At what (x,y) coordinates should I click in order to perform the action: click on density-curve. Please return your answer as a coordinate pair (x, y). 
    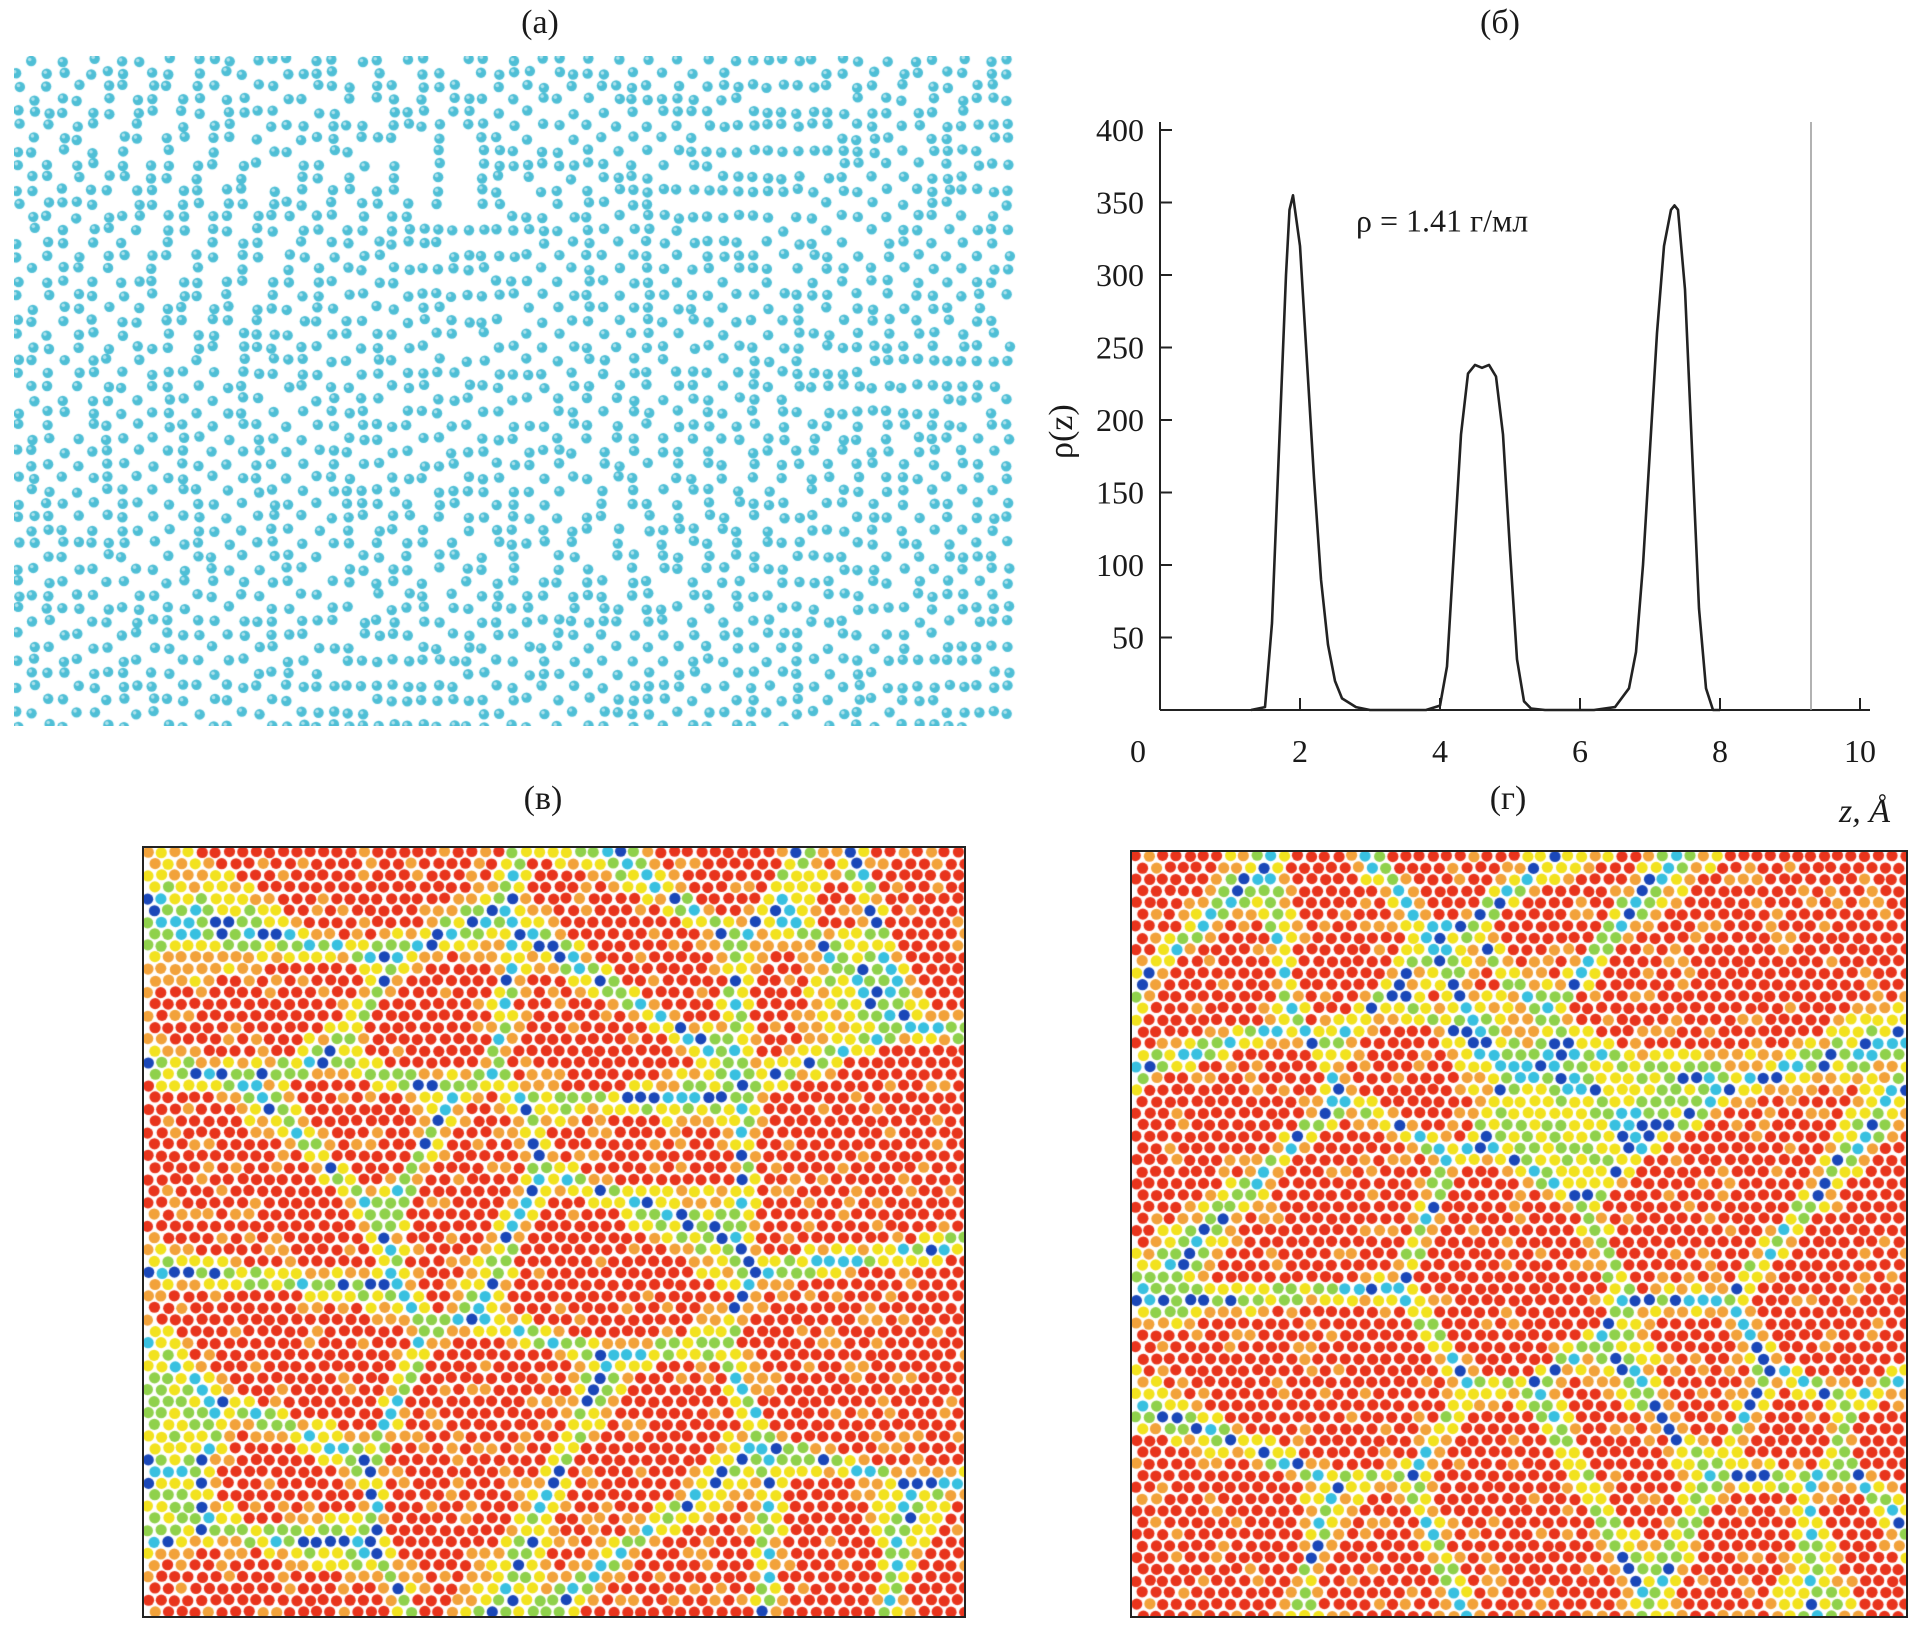
    Looking at the image, I should click on (1485, 453).